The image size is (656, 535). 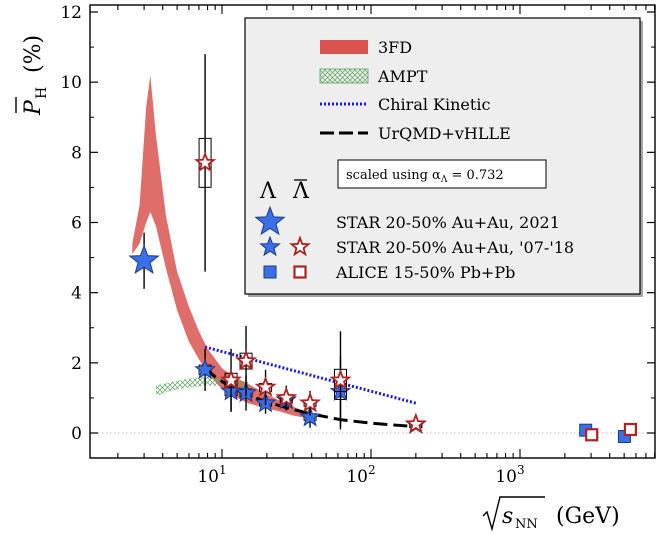 What do you see at coordinates (300, 246) in the screenshot?
I see `legend-marker-star-antilambda` at bounding box center [300, 246].